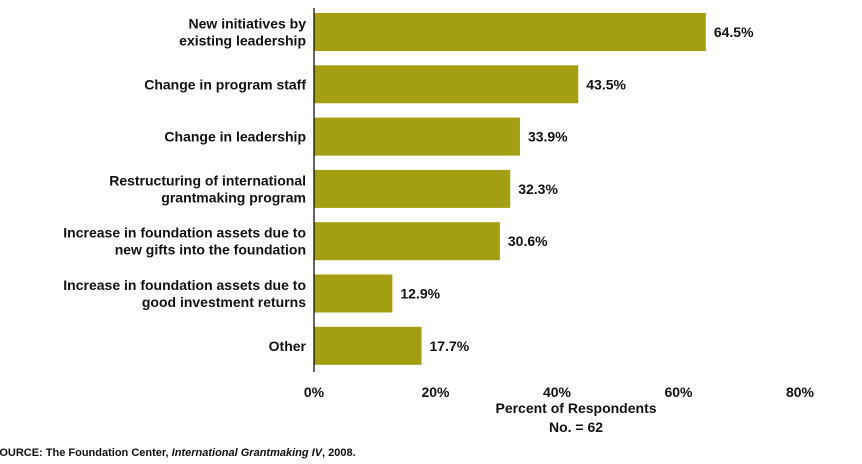 The height and width of the screenshot is (464, 862). Describe the element at coordinates (288, 346) in the screenshot. I see `category-label: Other` at that location.